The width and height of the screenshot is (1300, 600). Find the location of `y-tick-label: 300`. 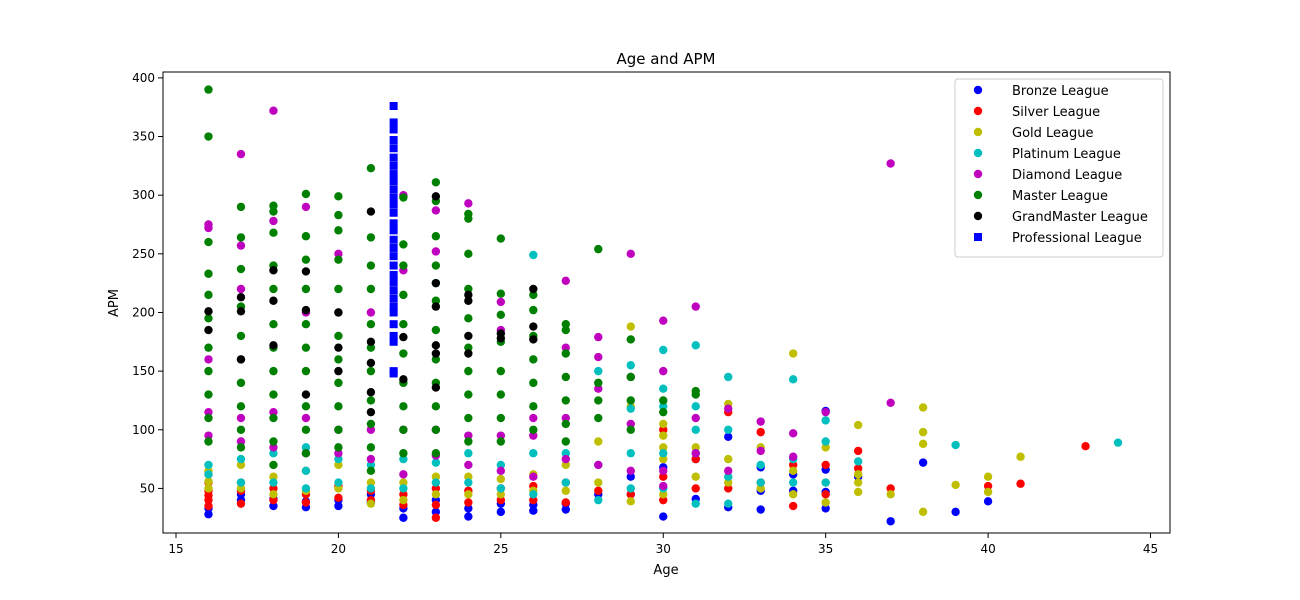

y-tick-label: 300 is located at coordinates (143, 195).